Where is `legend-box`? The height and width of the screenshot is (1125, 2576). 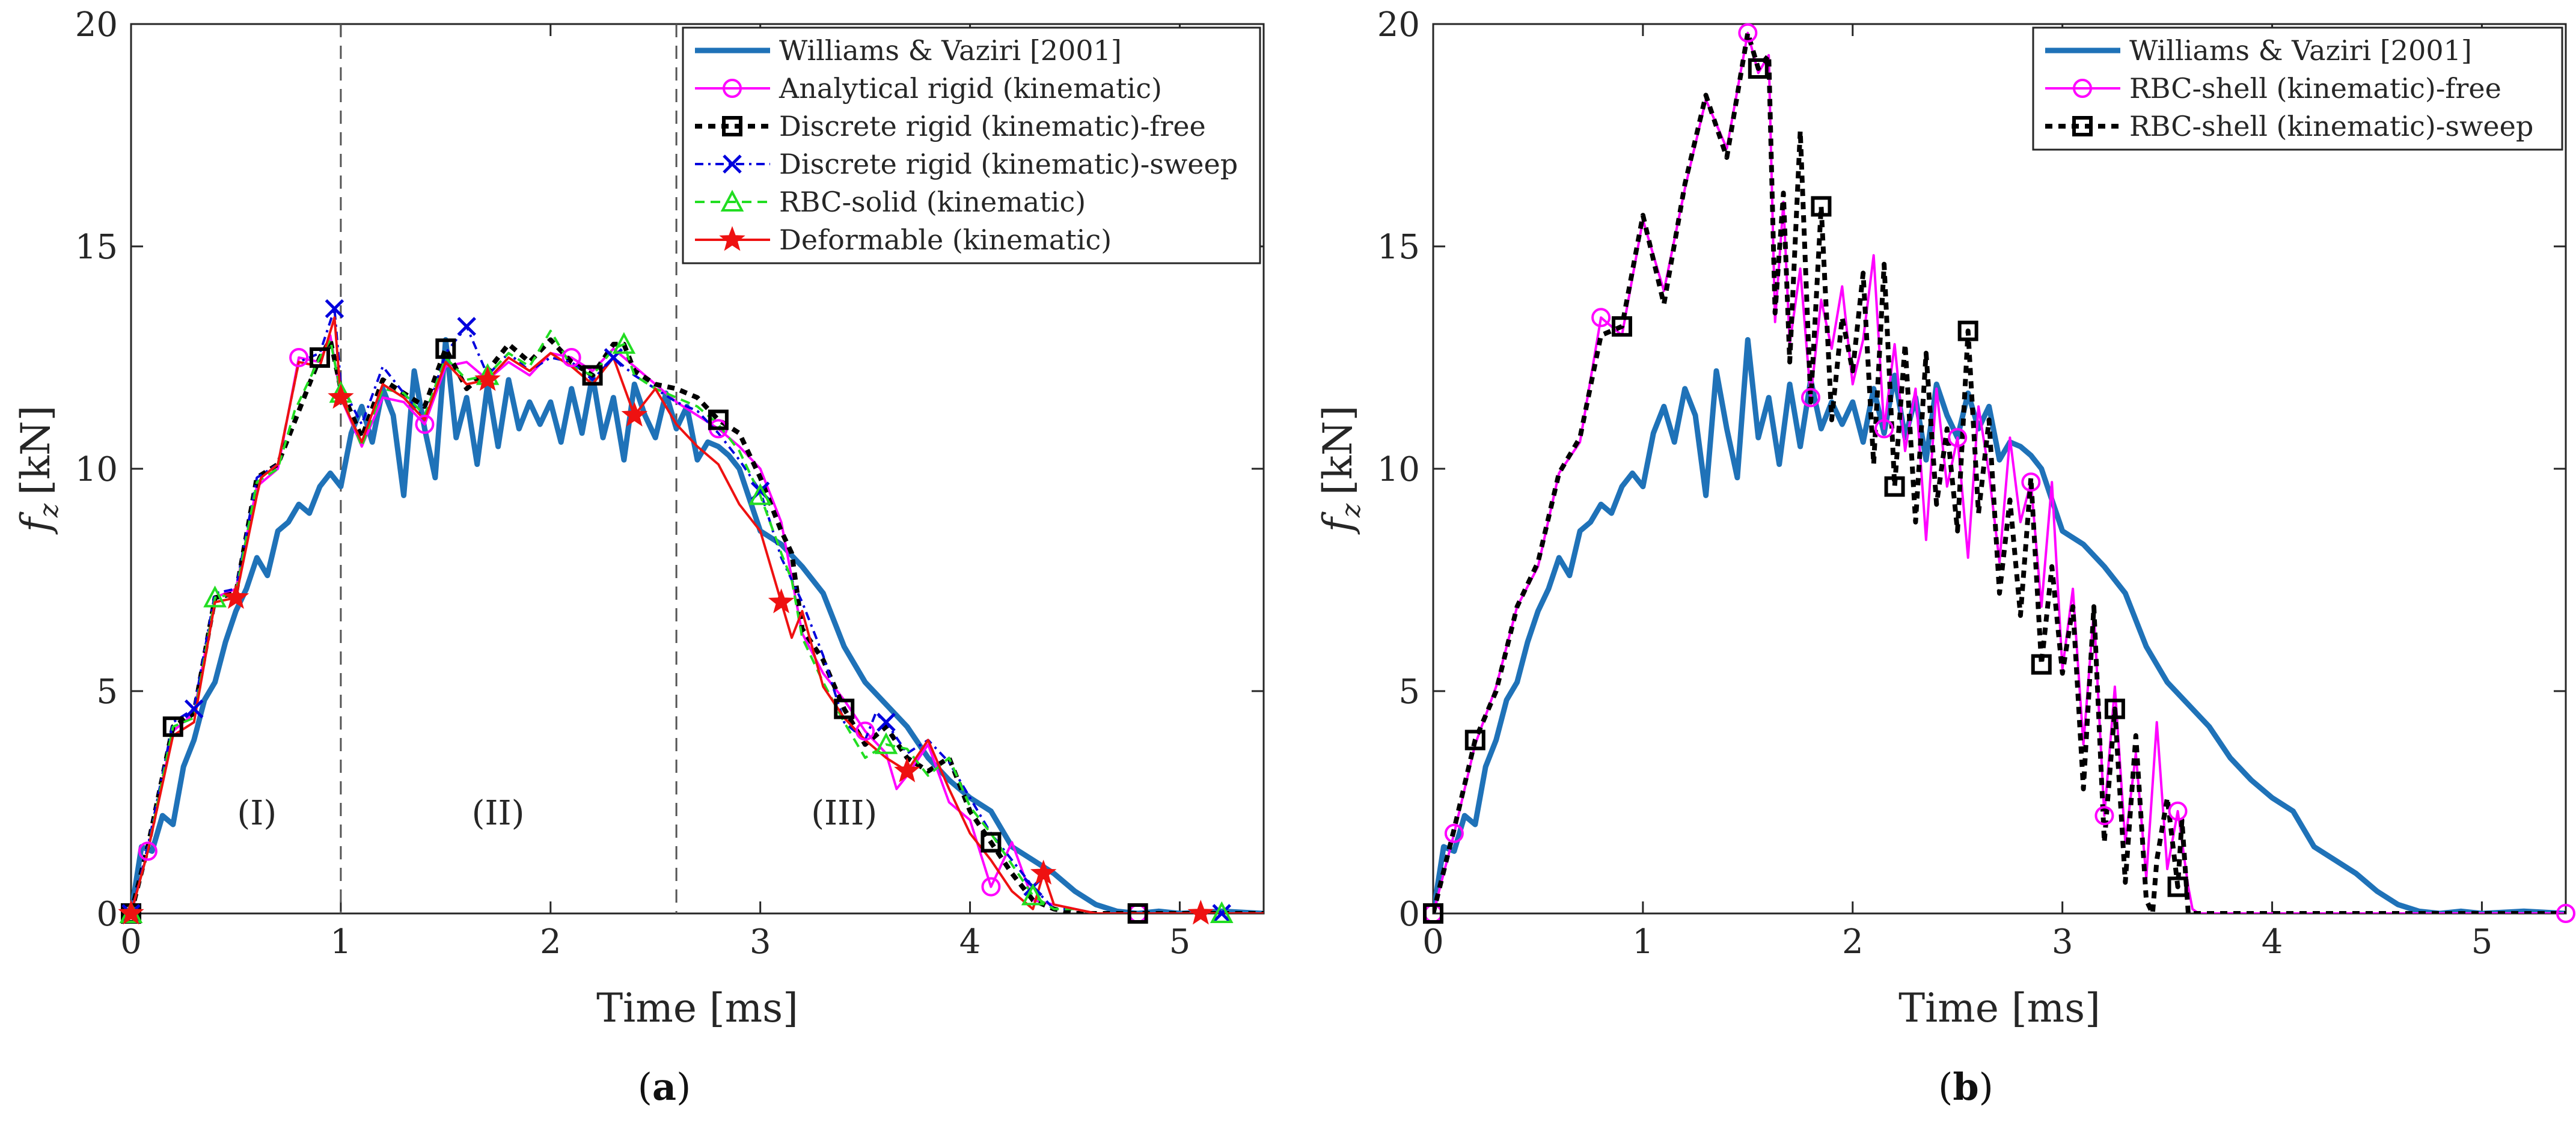 legend-box is located at coordinates (2297, 88).